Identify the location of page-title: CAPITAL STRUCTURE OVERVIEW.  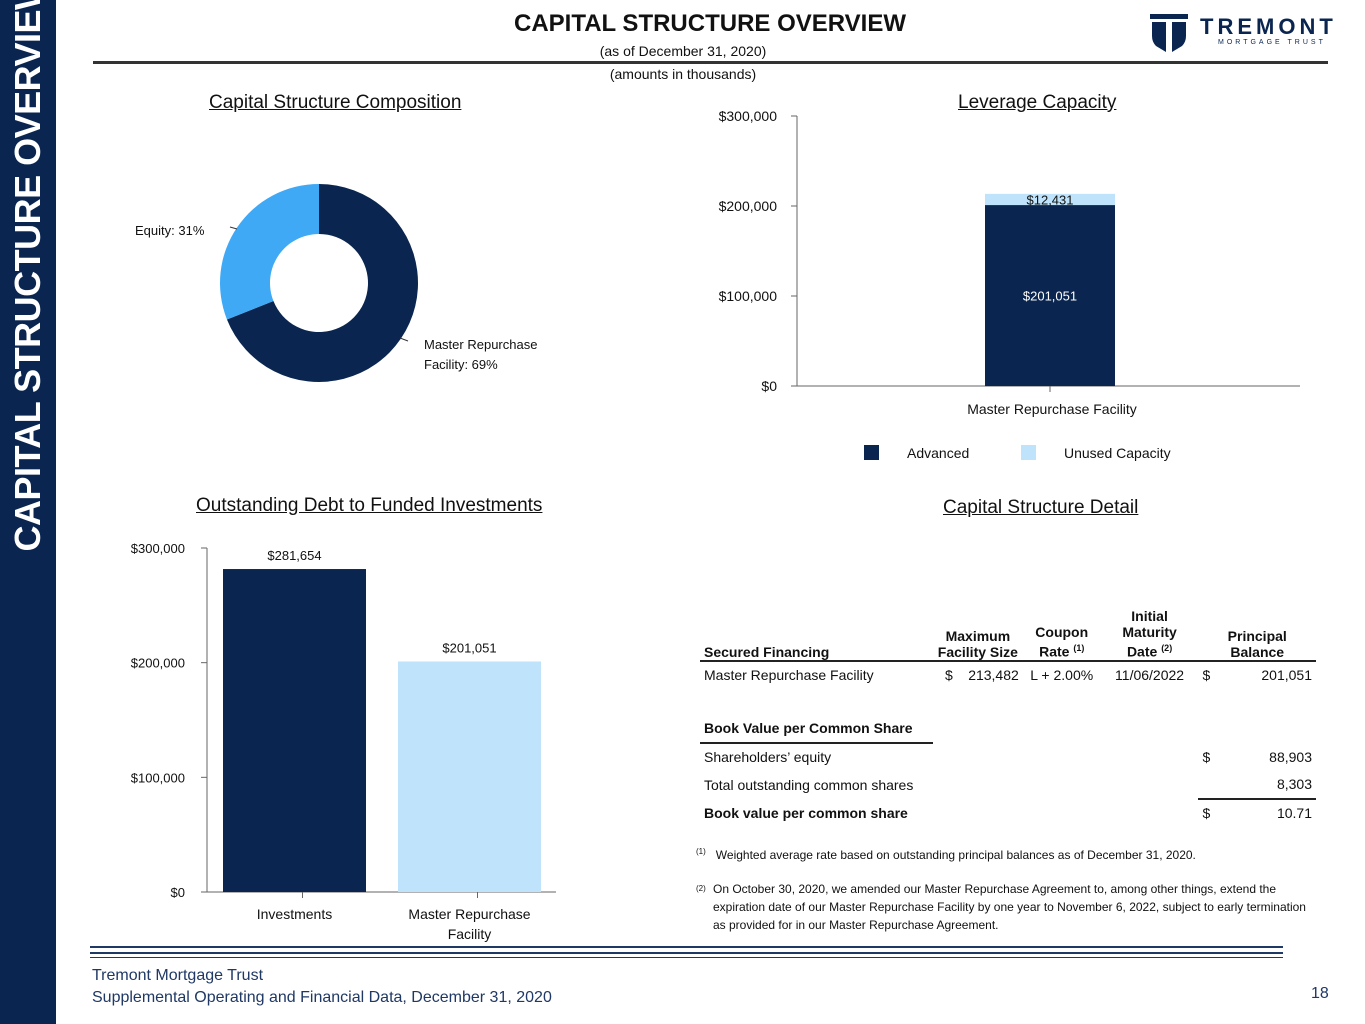
(710, 23).